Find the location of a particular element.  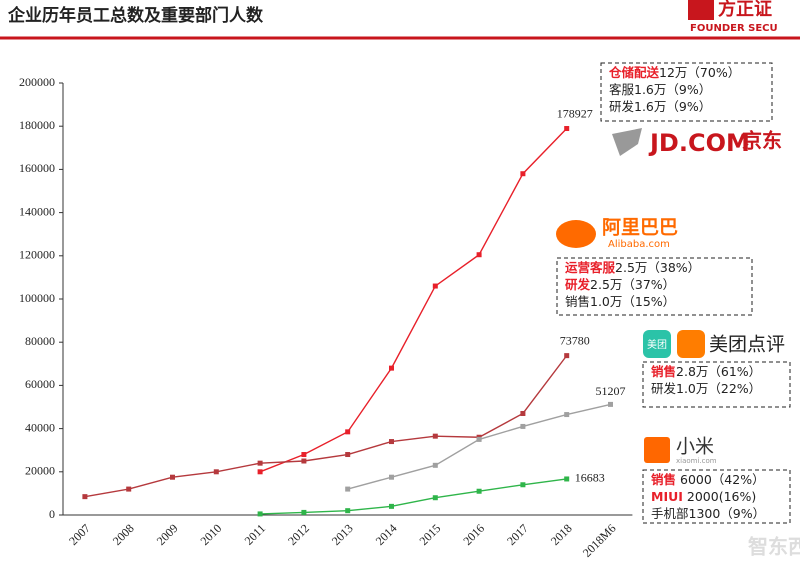

y-tick-label: 100000 is located at coordinates (37, 298).